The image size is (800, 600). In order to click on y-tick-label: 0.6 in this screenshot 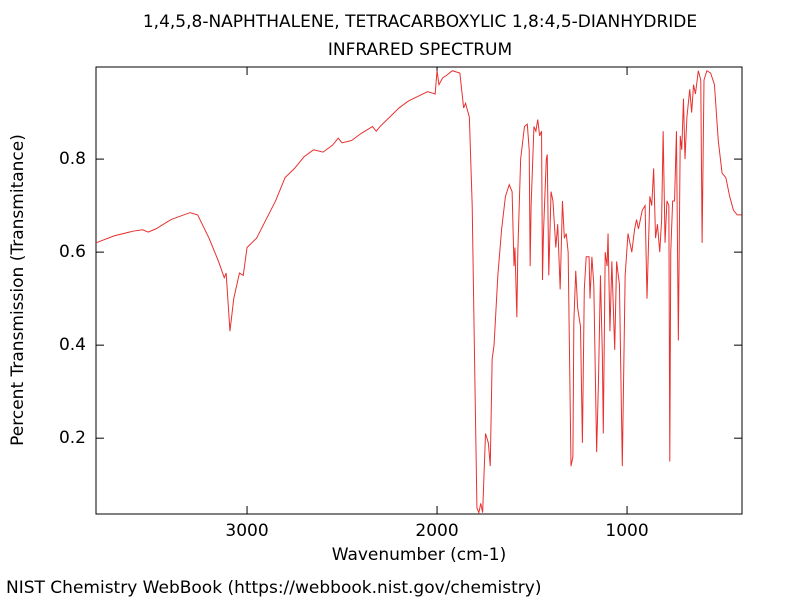, I will do `click(72, 252)`.